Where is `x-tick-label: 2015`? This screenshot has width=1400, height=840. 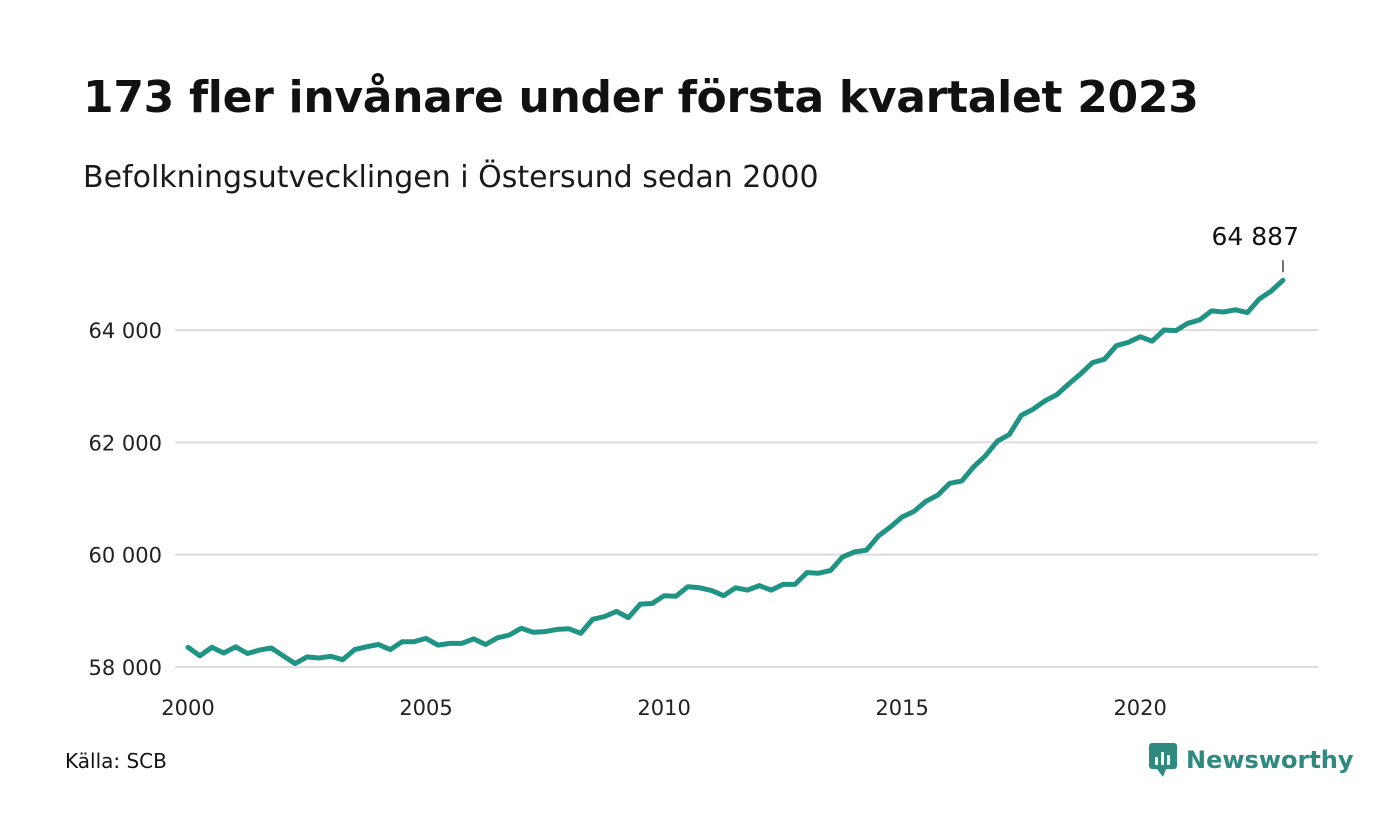
x-tick-label: 2015 is located at coordinates (901, 708).